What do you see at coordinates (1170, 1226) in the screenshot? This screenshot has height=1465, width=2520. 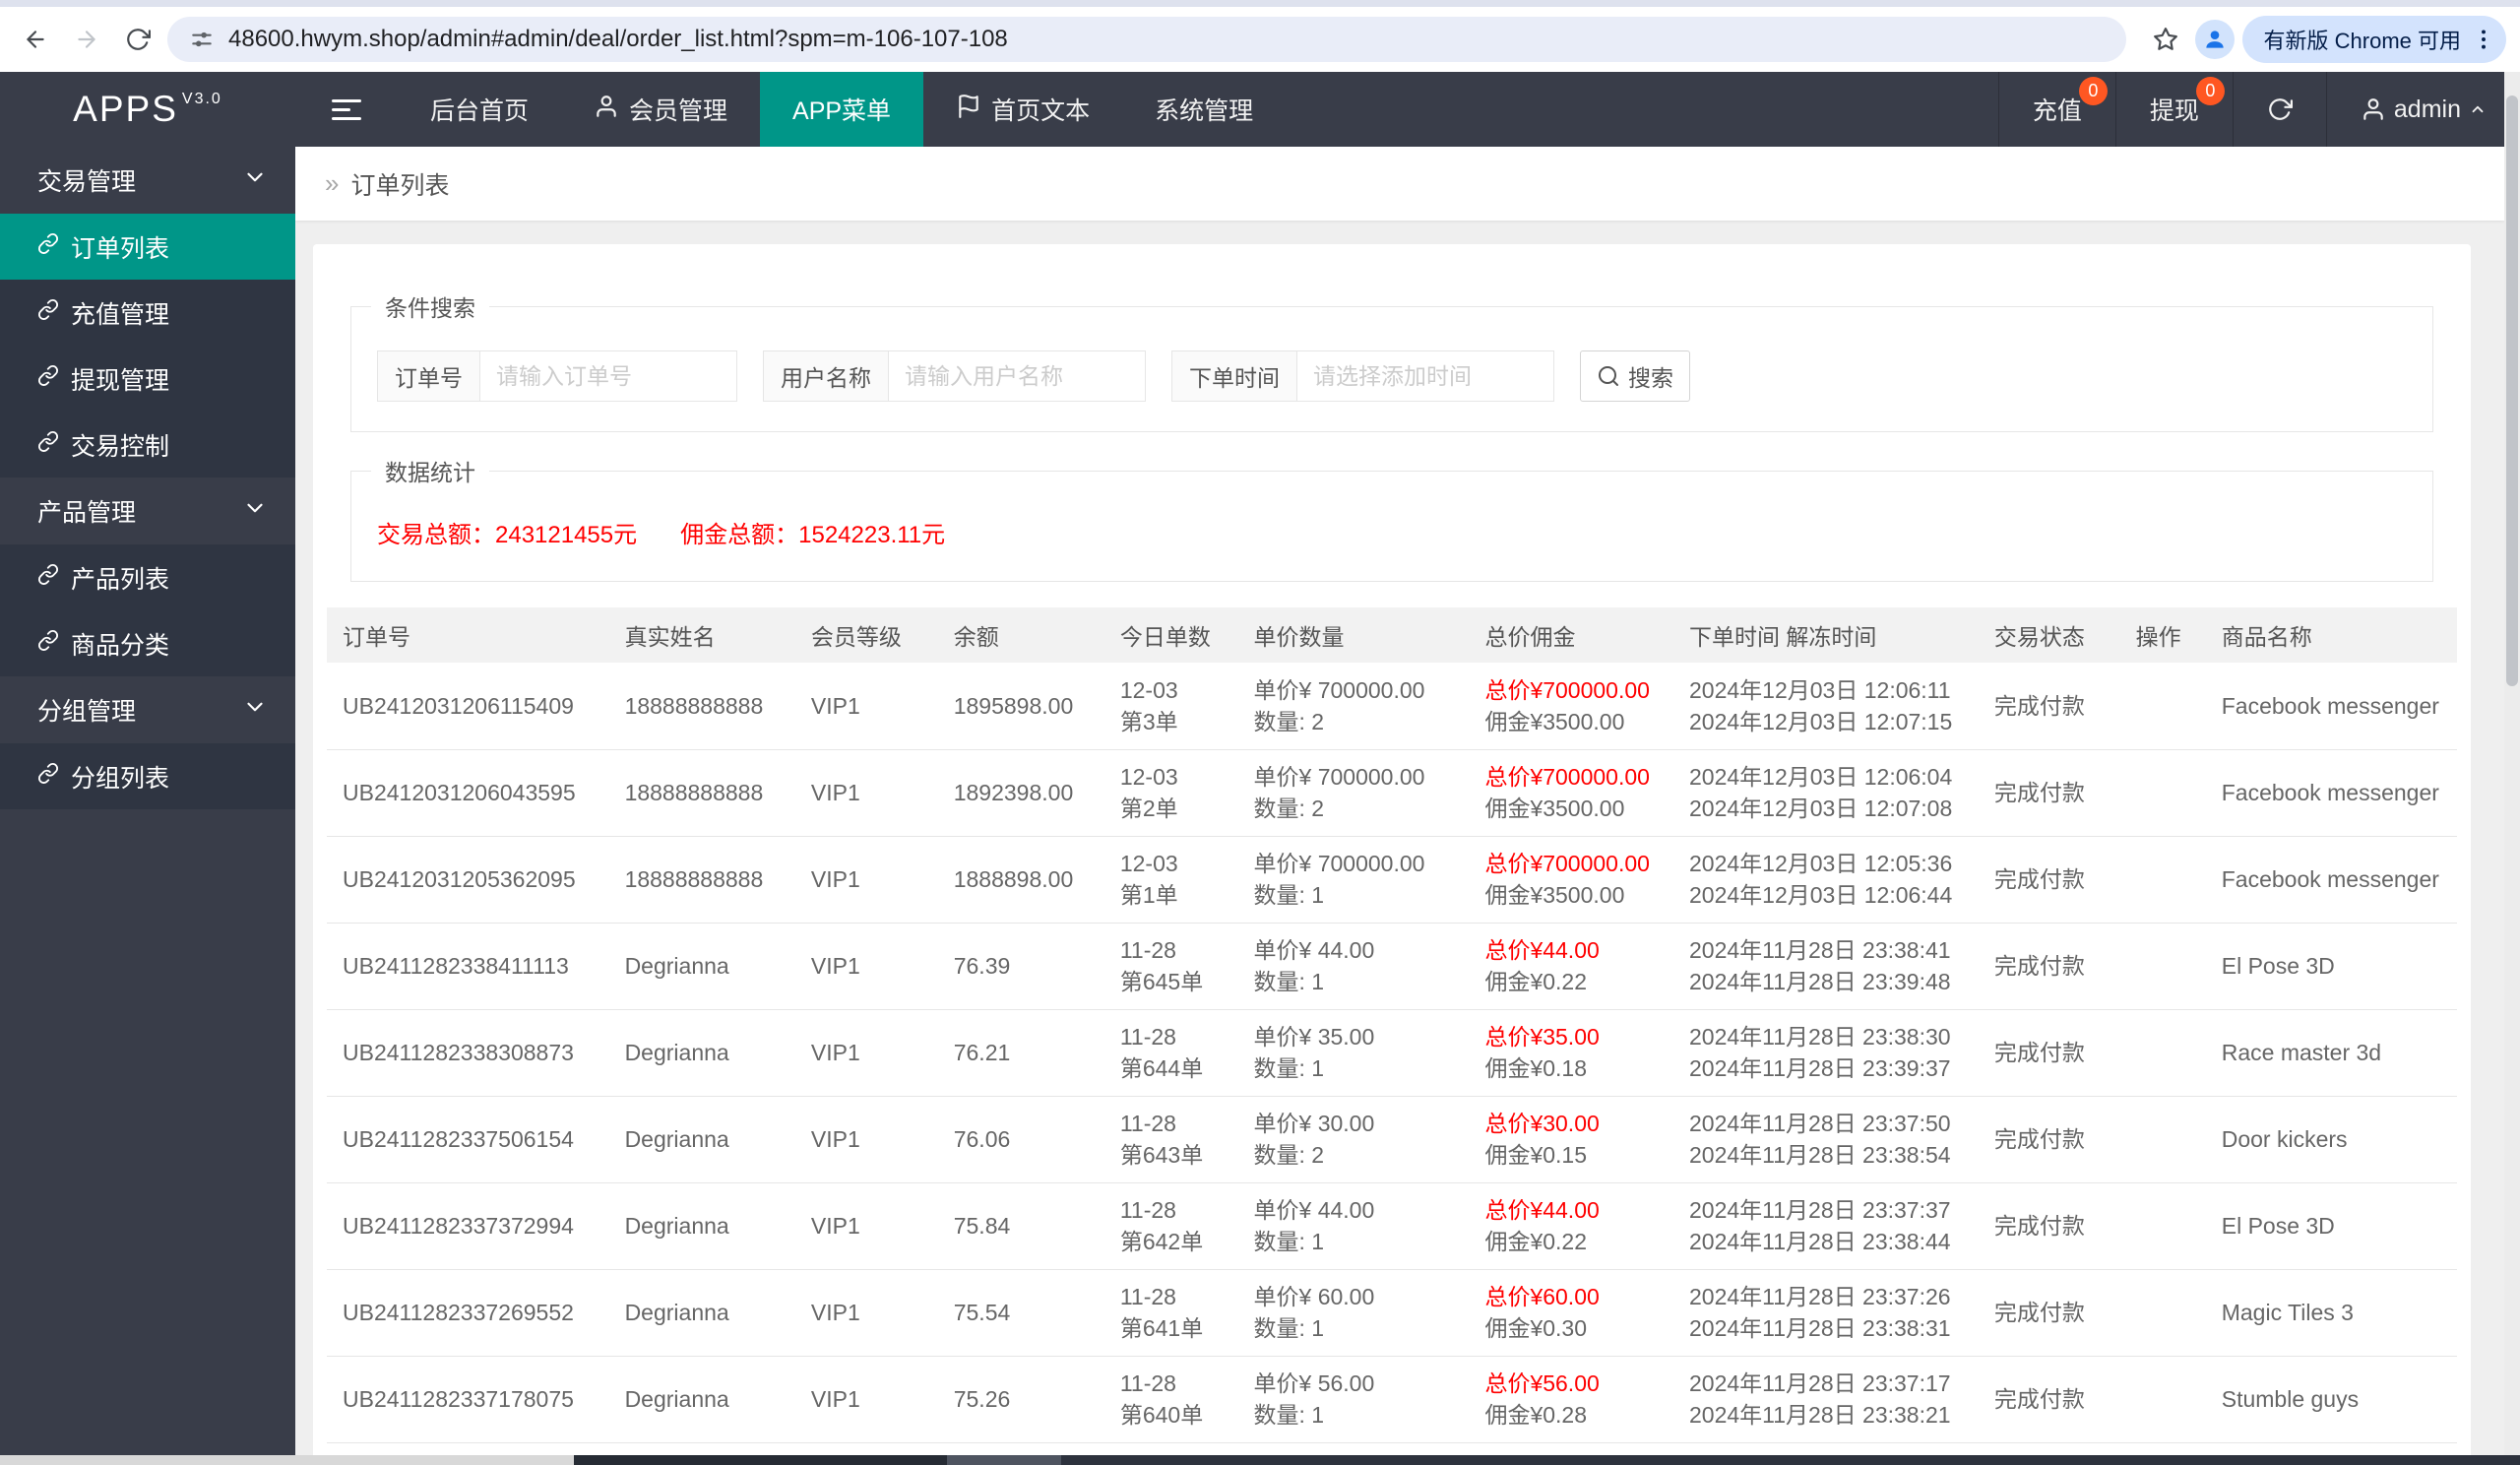 I see `cell-day-count: 11-28 第642单` at bounding box center [1170, 1226].